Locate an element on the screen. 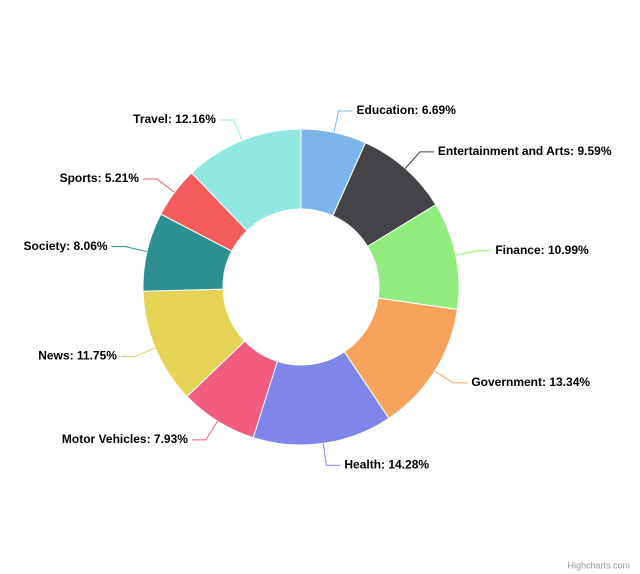  data-label: News: 11.75% is located at coordinates (77, 356).